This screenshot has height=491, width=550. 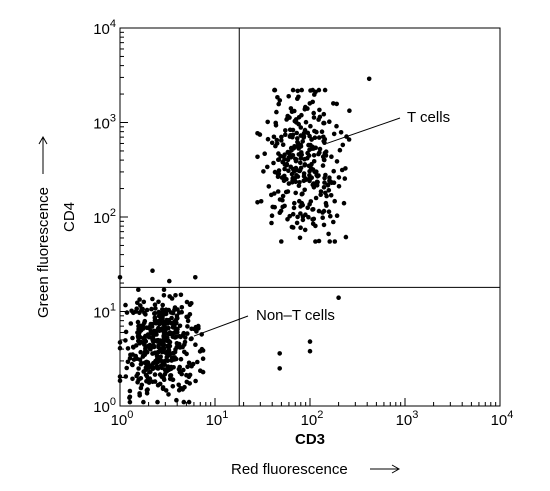 What do you see at coordinates (104, 123) in the screenshot?
I see `y-tick-label: 10³` at bounding box center [104, 123].